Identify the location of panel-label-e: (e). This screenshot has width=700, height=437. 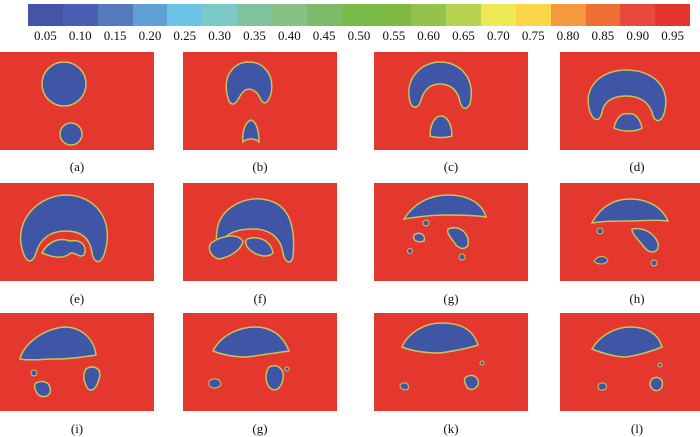
(77, 298).